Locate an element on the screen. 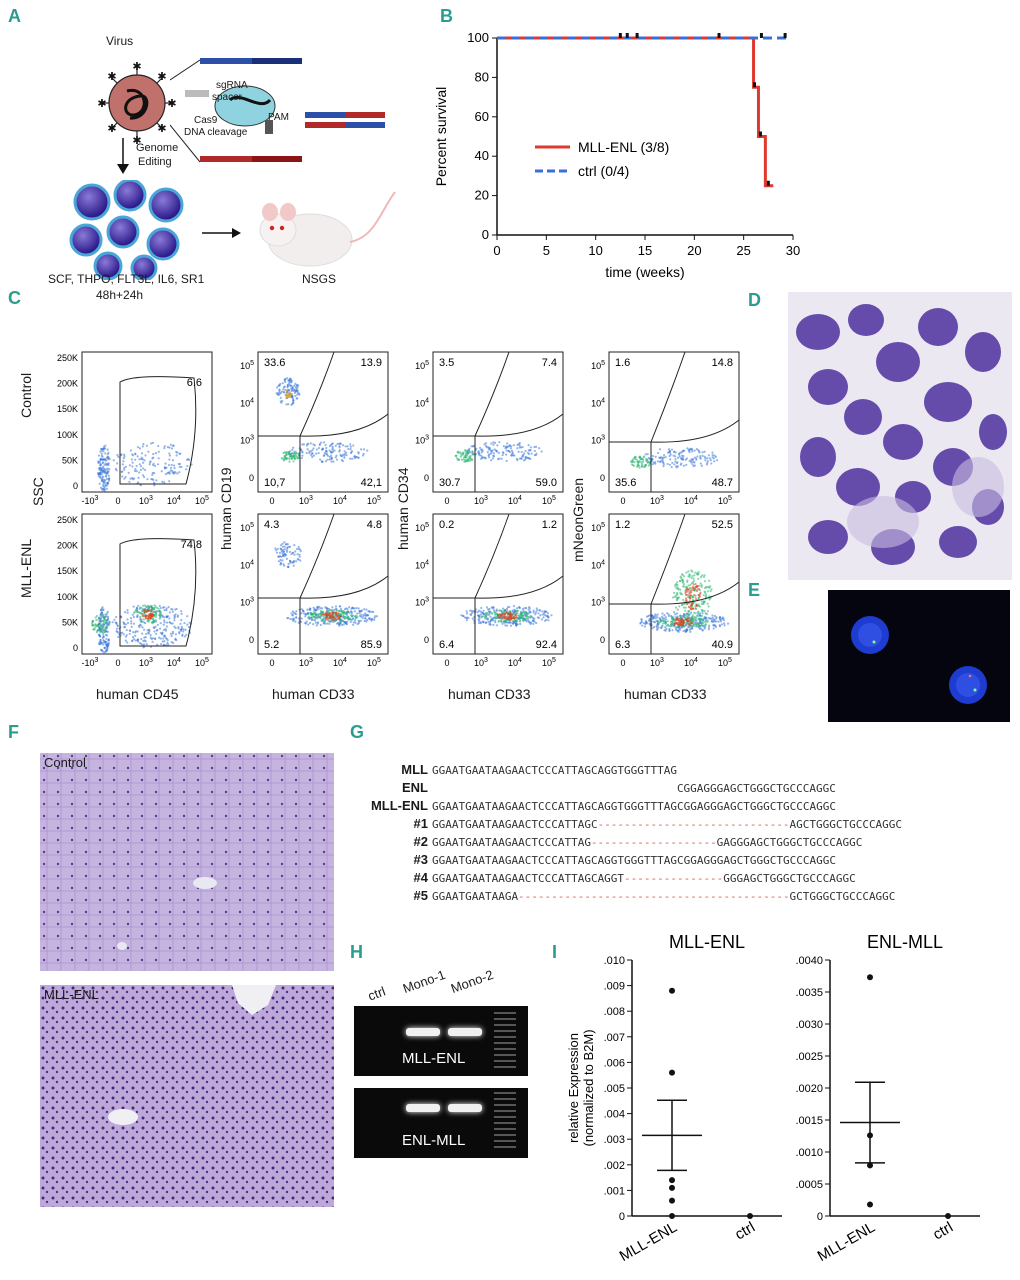 The width and height of the screenshot is (1020, 1280). panel-d-cytospin-image is located at coordinates (900, 436).